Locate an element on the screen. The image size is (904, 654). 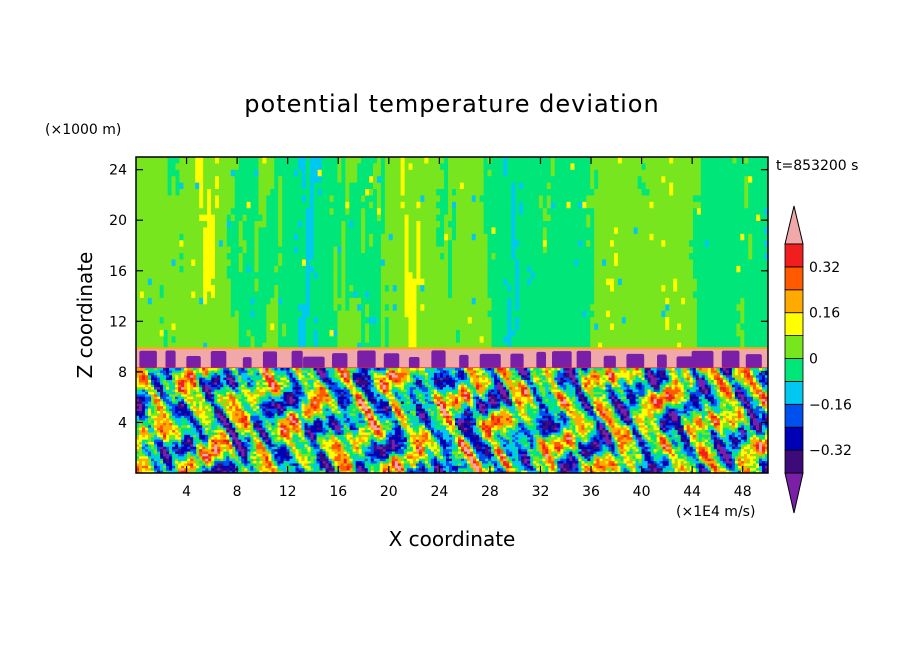
pink-band is located at coordinates (452, 359).